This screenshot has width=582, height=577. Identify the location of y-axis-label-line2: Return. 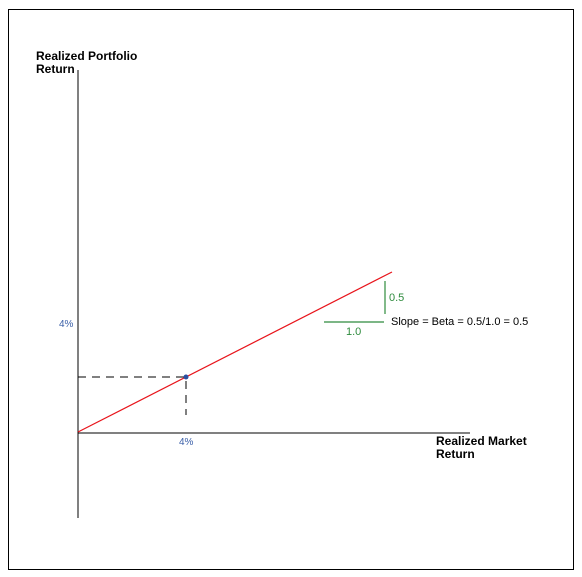
(55, 69).